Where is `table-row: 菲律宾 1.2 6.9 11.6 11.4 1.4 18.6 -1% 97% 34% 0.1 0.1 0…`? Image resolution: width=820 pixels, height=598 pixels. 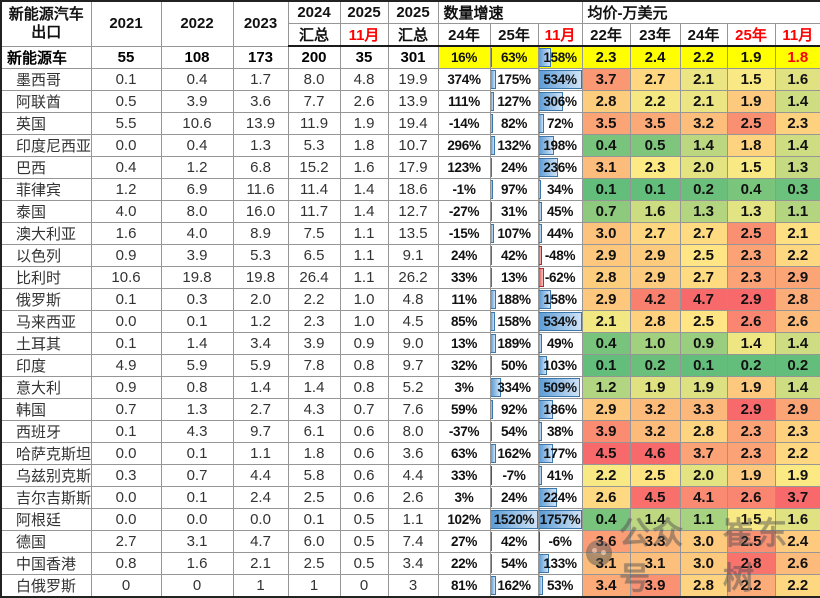
table-row: 菲律宾 1.2 6.9 11.6 11.4 1.4 18.6 -1% 97% 34% 0.1 0.1 0… is located at coordinates (410, 189).